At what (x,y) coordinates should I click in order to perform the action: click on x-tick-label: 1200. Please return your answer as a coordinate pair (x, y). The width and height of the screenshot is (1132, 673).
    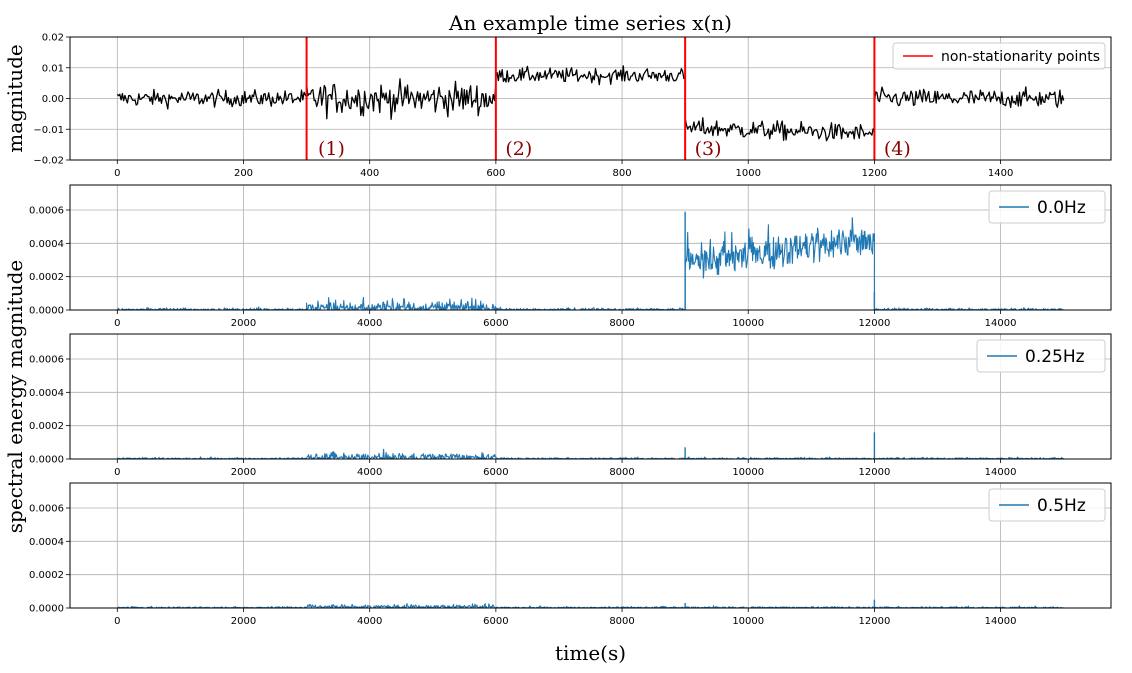
    Looking at the image, I should click on (874, 173).